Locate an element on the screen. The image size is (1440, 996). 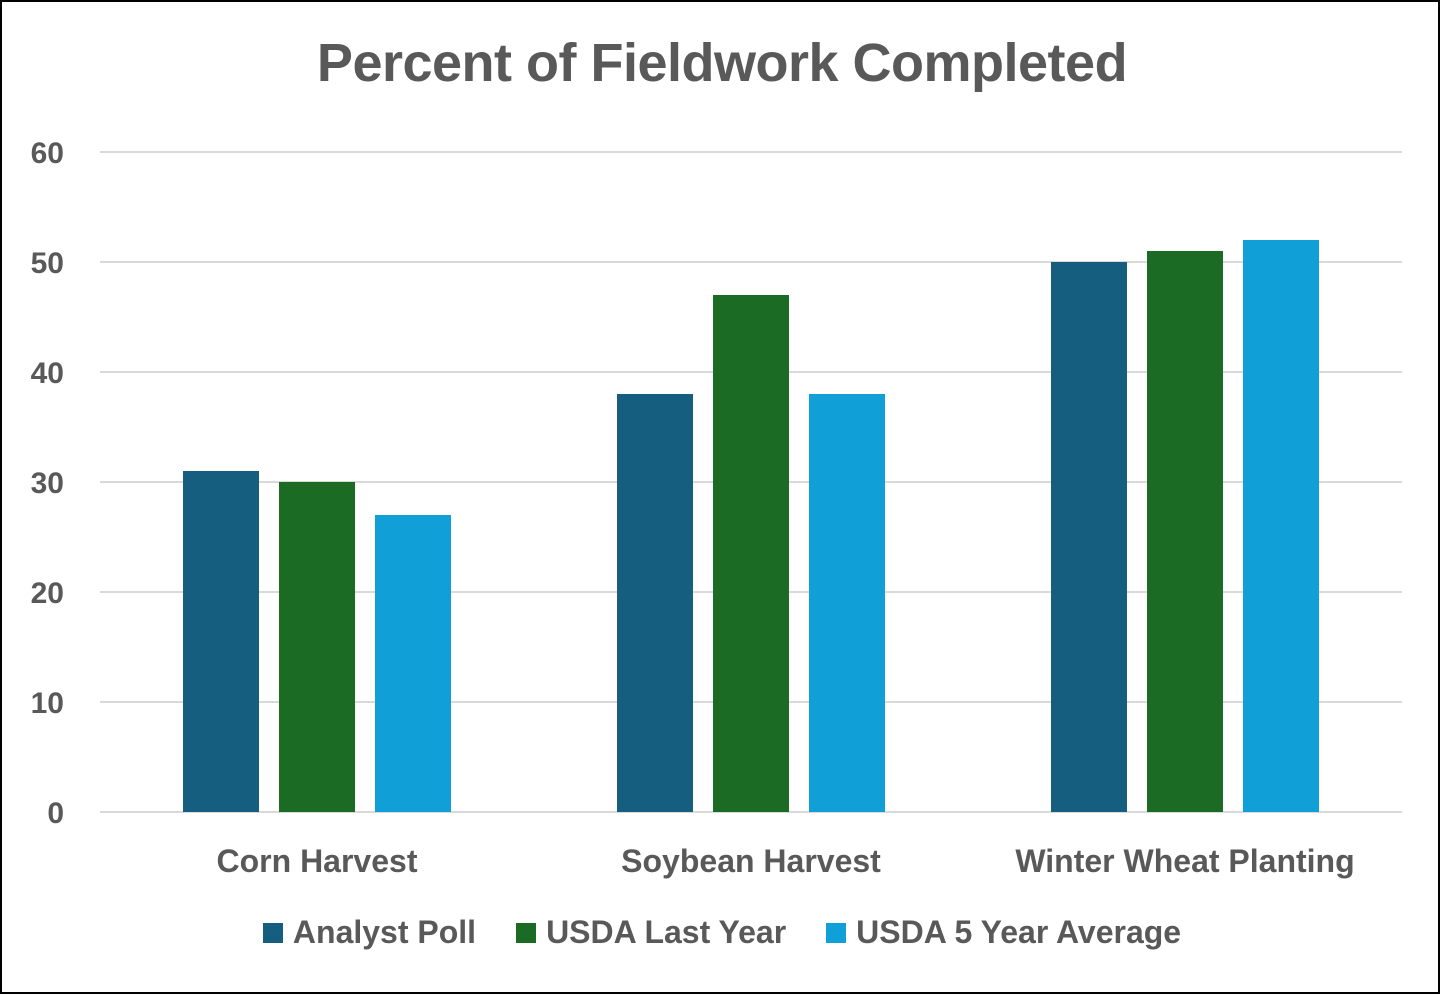
y-tick-label: 40 is located at coordinates (47, 373).